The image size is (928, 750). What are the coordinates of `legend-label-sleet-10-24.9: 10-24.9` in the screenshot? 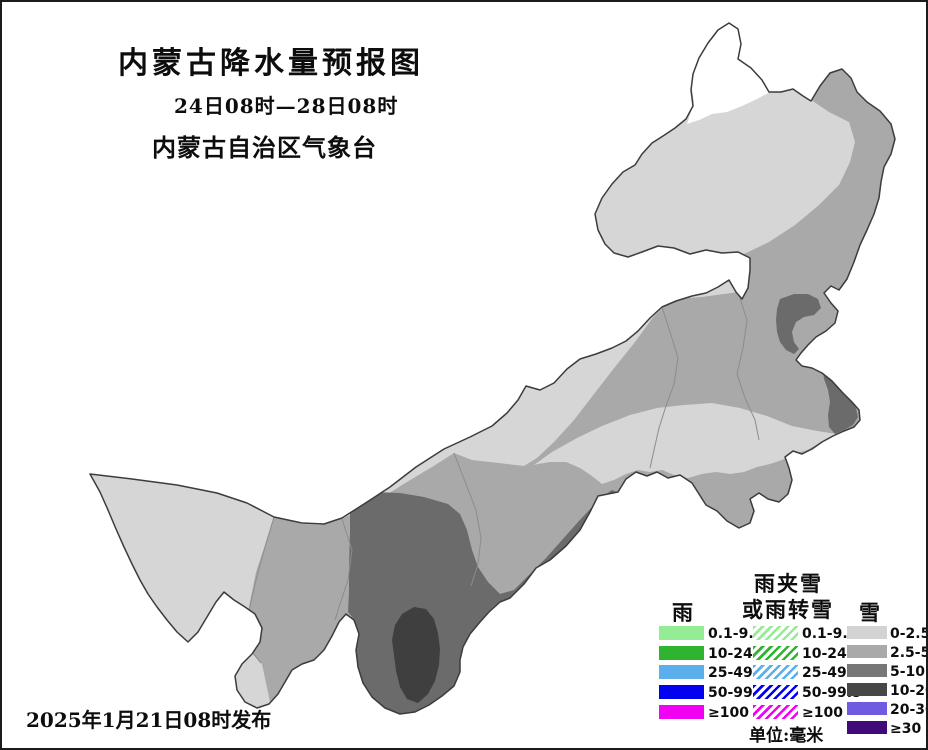 It's located at (832, 654).